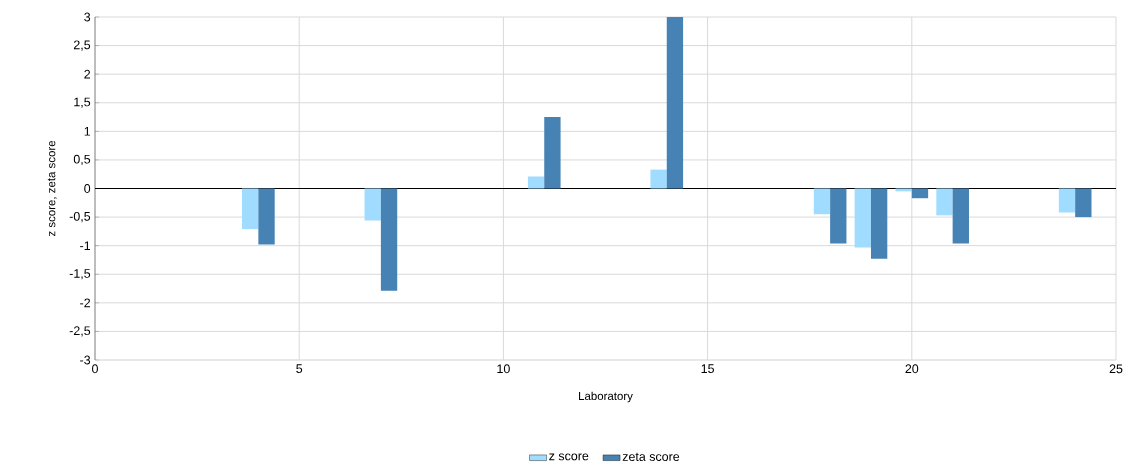  Describe the element at coordinates (651, 456) in the screenshot. I see `legend-label: zeta score` at that location.